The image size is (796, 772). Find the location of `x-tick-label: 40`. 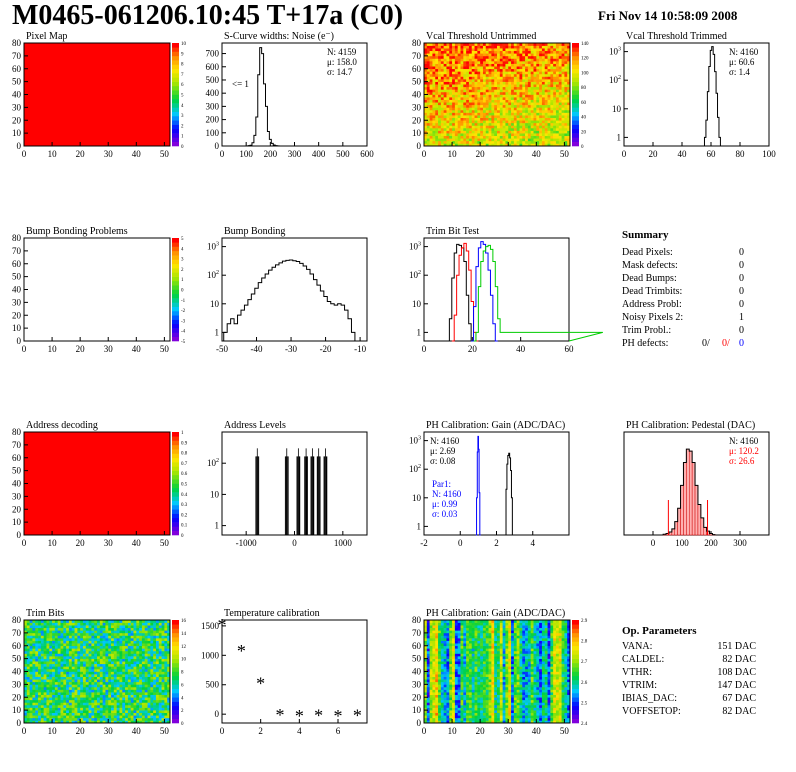

x-tick-label: 40 is located at coordinates (537, 154).